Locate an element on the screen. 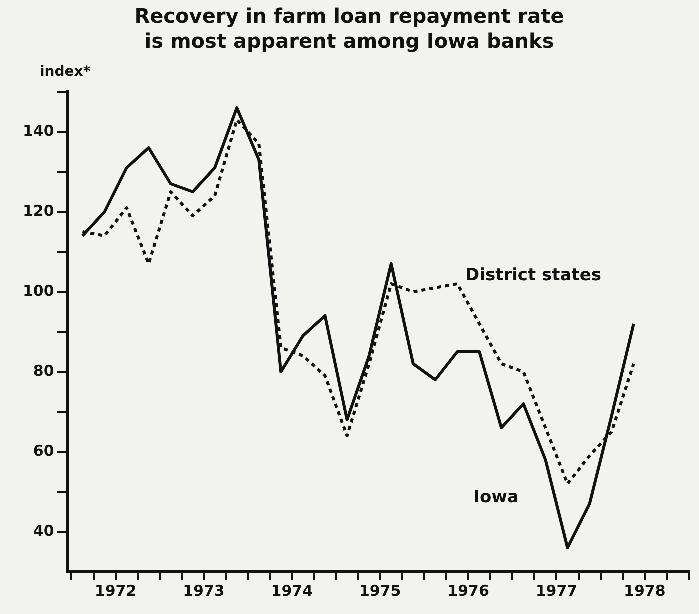  y-tick-label: 60 is located at coordinates (43, 451).